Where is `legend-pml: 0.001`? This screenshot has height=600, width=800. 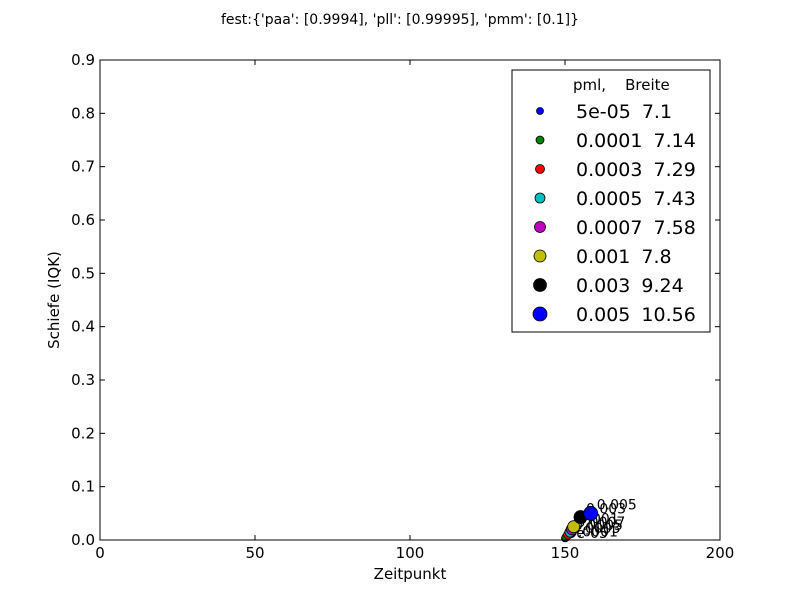 legend-pml: 0.001 is located at coordinates (603, 257).